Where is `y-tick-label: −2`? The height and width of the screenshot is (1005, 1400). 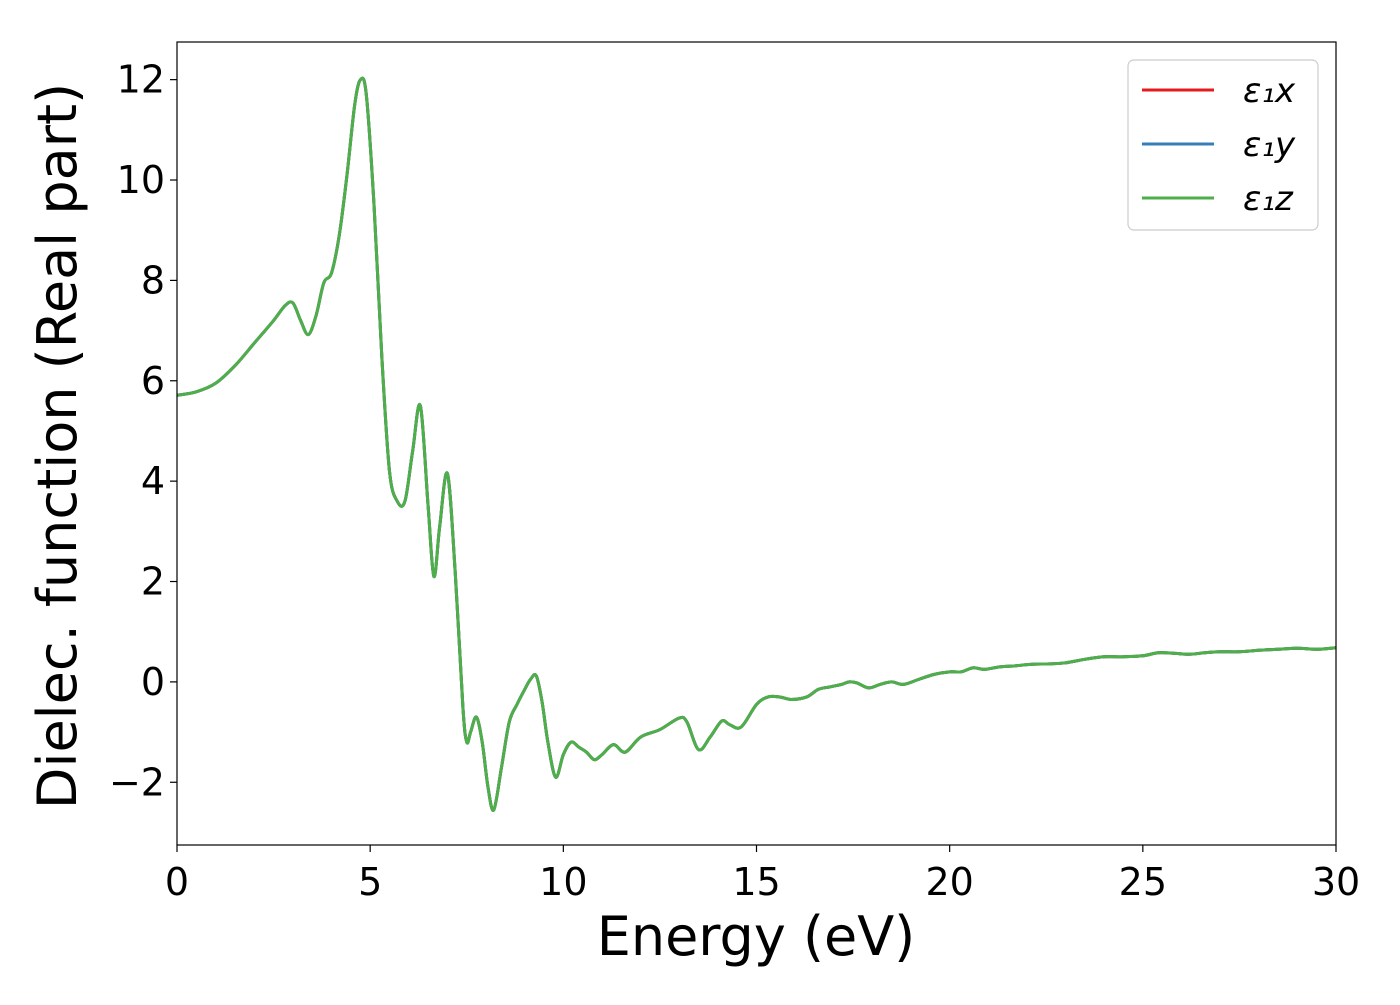 y-tick-label: −2 is located at coordinates (137, 782).